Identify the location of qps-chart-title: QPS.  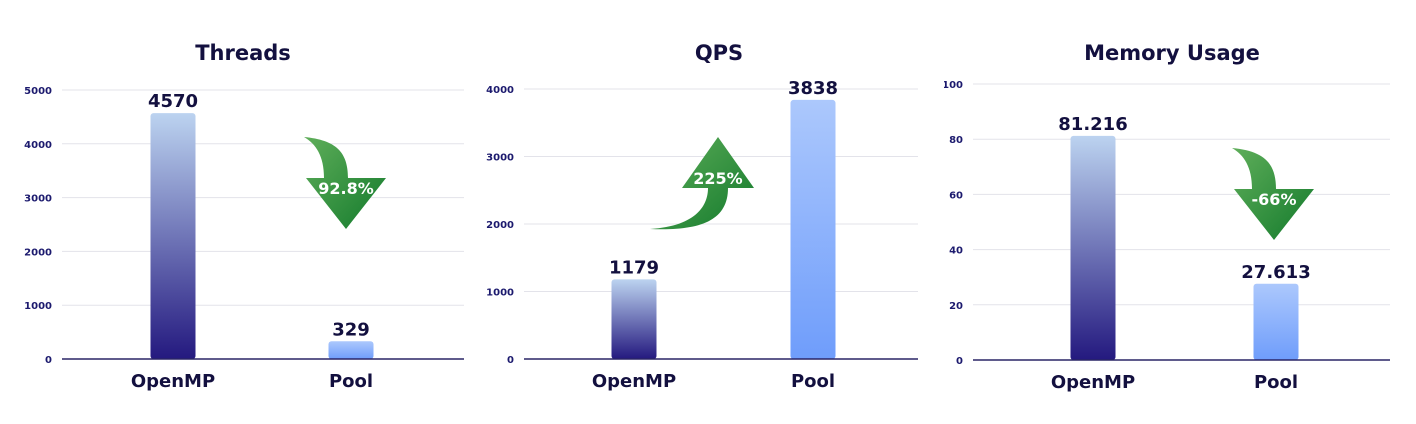
(719, 53).